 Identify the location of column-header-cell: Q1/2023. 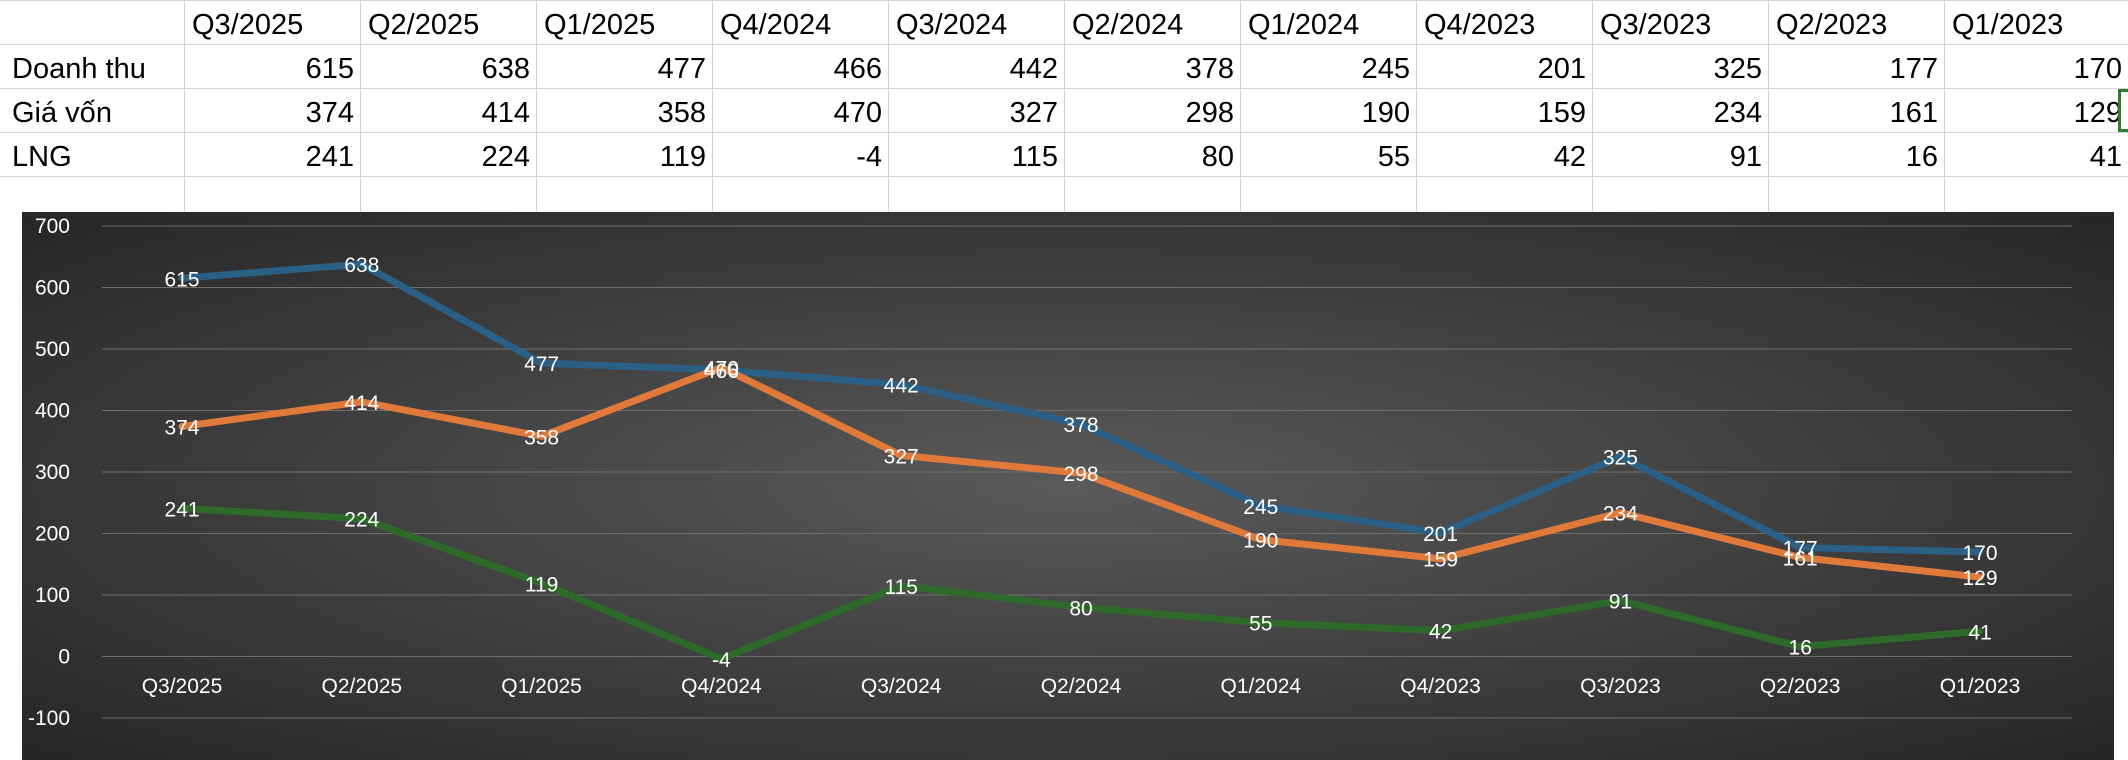
(2008, 25).